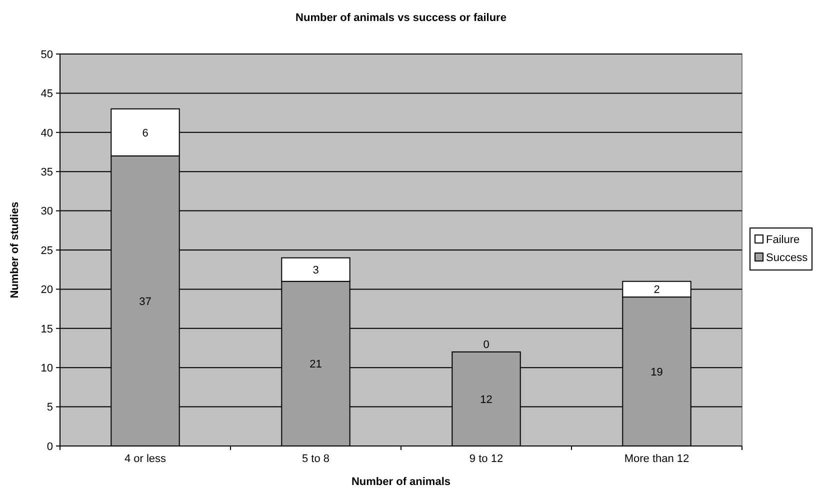  I want to click on x-tick-label: 9 to 12, so click(486, 459).